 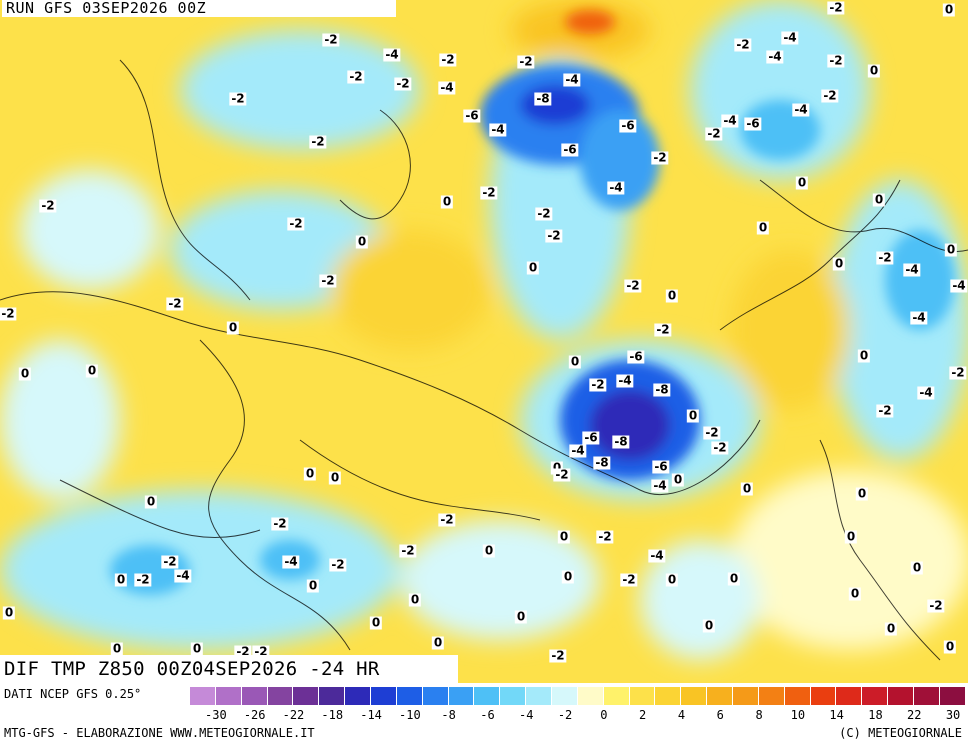 I want to click on colorbar-tick-label: 18, so click(x=875, y=715).